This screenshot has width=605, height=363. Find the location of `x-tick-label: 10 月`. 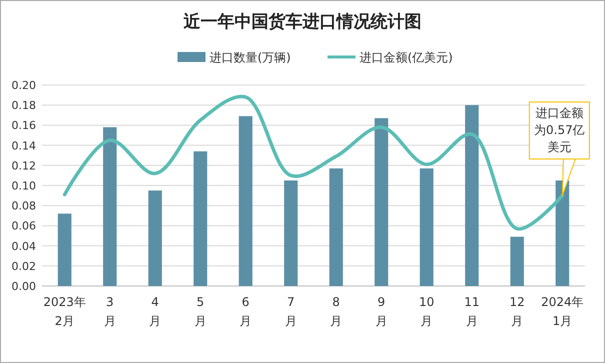

x-tick-label: 10 月 is located at coordinates (426, 311).